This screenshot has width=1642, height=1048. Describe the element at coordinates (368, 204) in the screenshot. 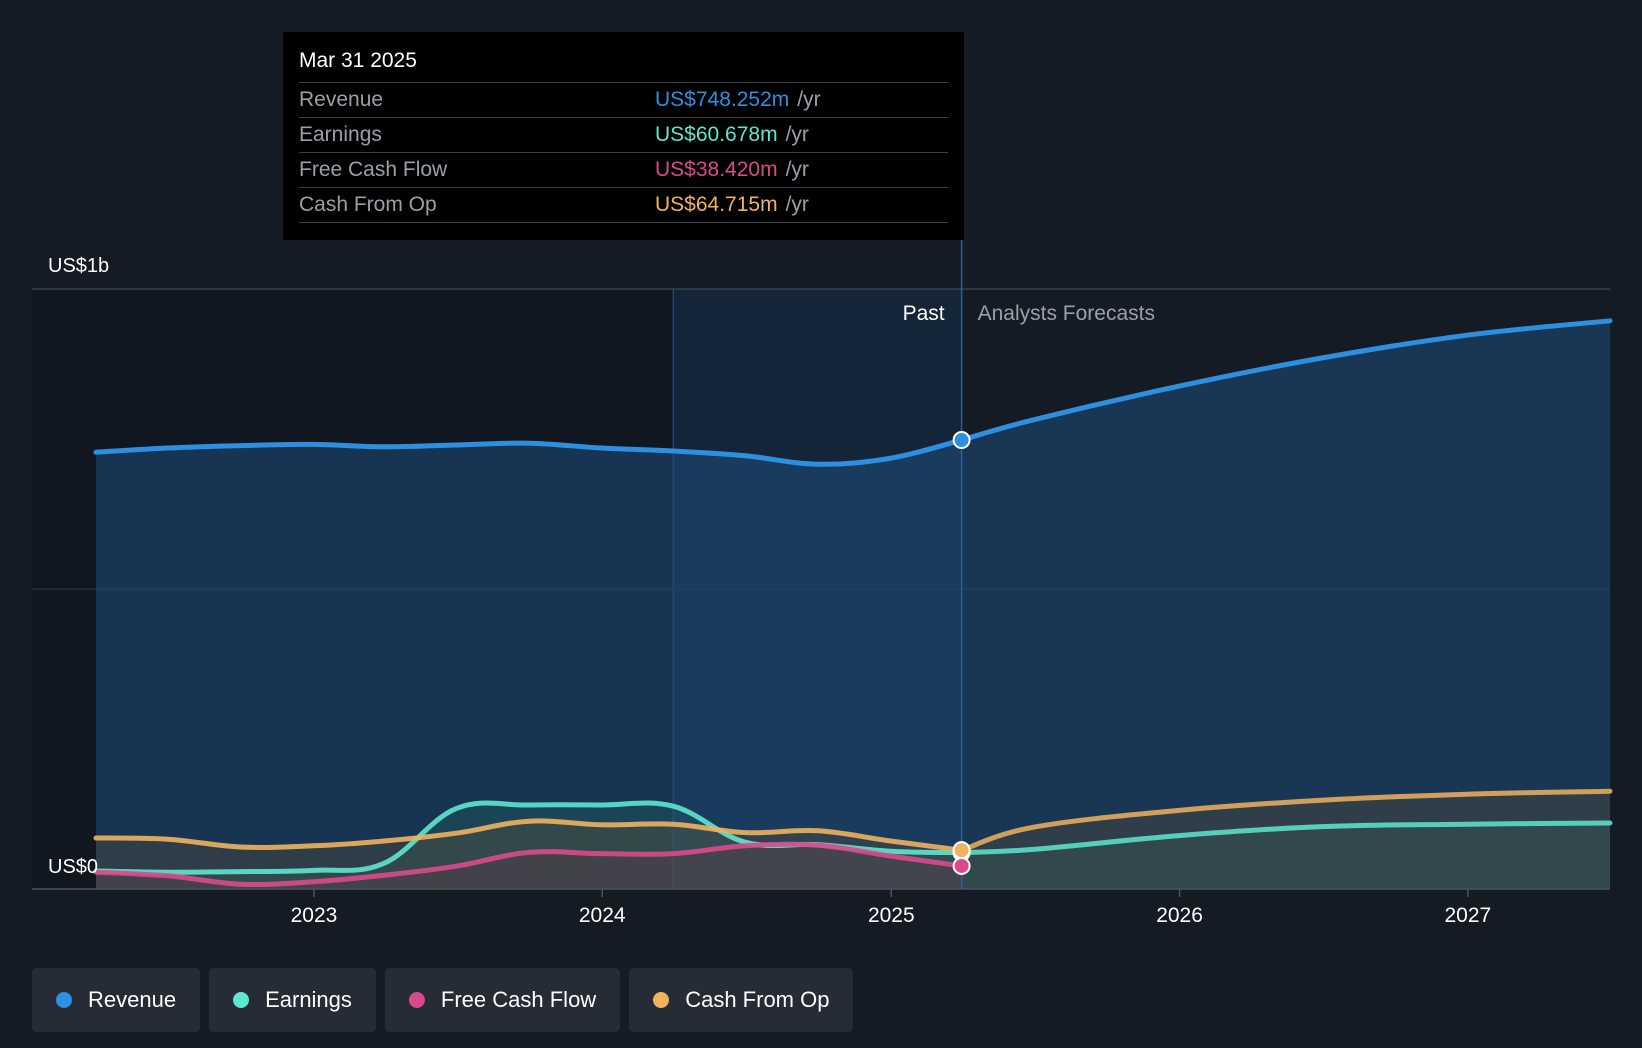

I see `tooltip-label: Cash From Op` at that location.